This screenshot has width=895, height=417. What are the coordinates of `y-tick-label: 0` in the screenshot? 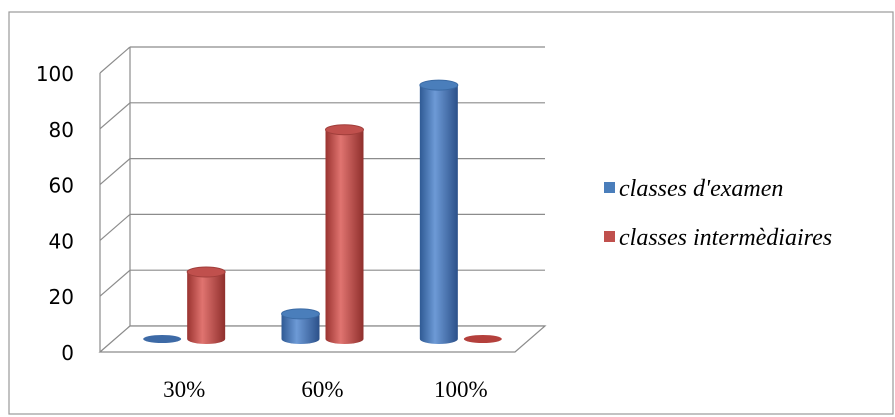 It's located at (67, 353).